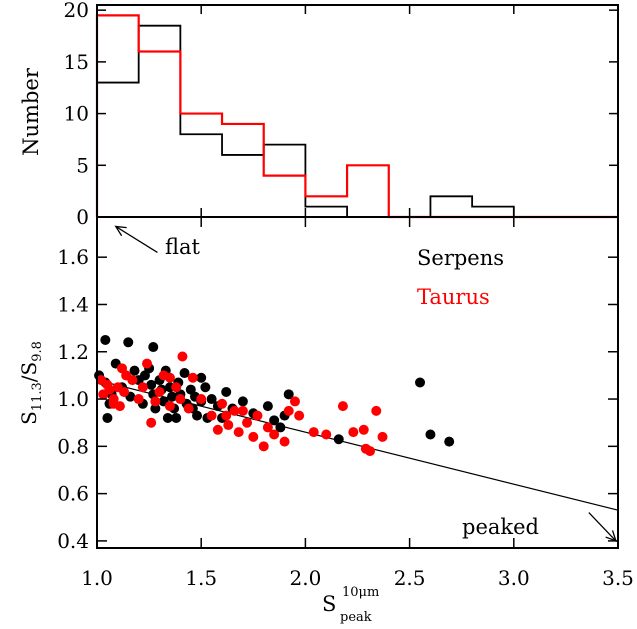 This screenshot has width=637, height=629. What do you see at coordinates (37, 351) in the screenshot?
I see `ylabel-sub2: 9.8` at bounding box center [37, 351].